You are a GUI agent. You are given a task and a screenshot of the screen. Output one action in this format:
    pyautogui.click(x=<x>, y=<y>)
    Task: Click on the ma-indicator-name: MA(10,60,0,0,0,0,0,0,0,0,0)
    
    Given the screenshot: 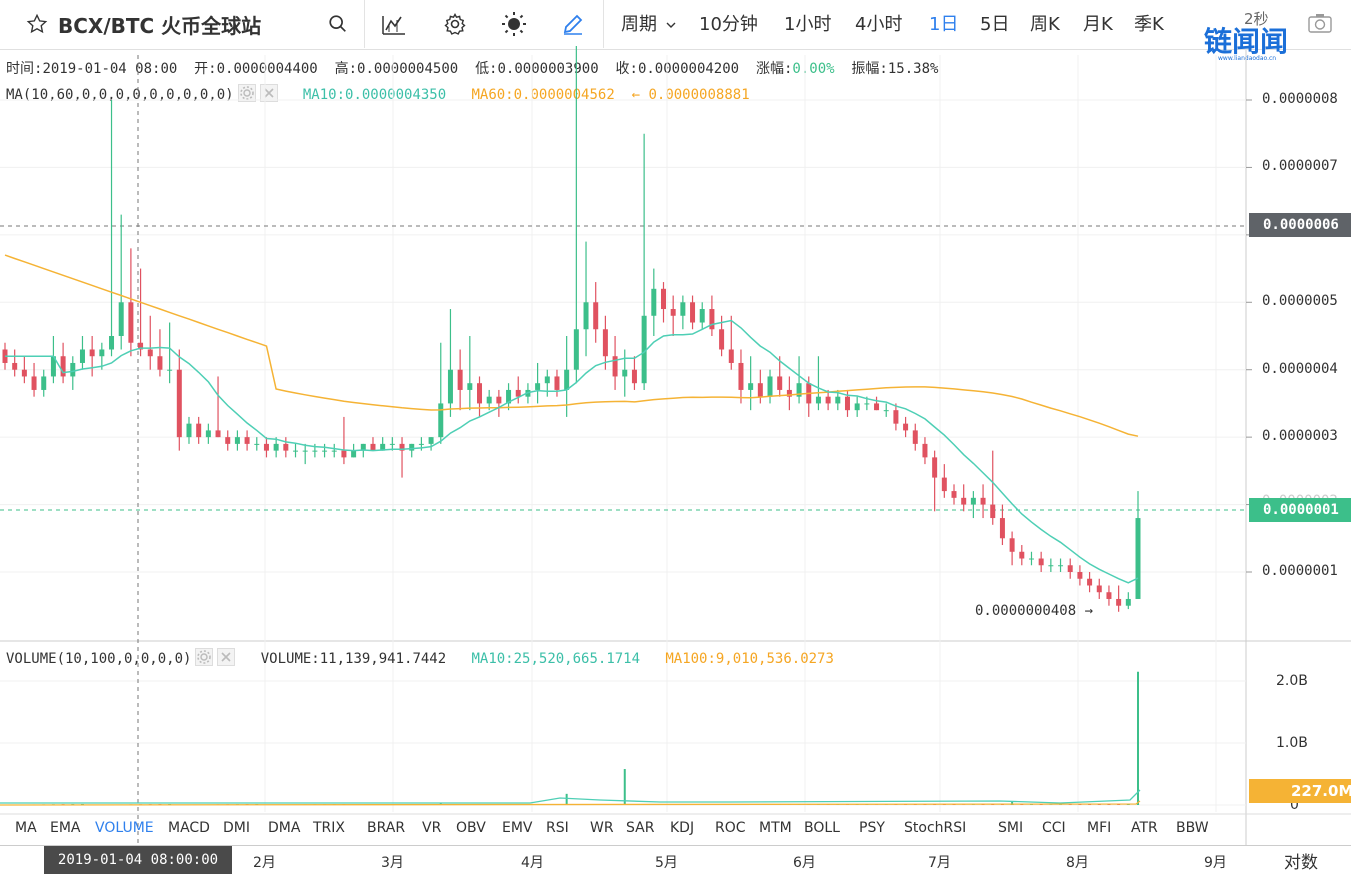 What is the action you would take?
    pyautogui.click(x=120, y=95)
    